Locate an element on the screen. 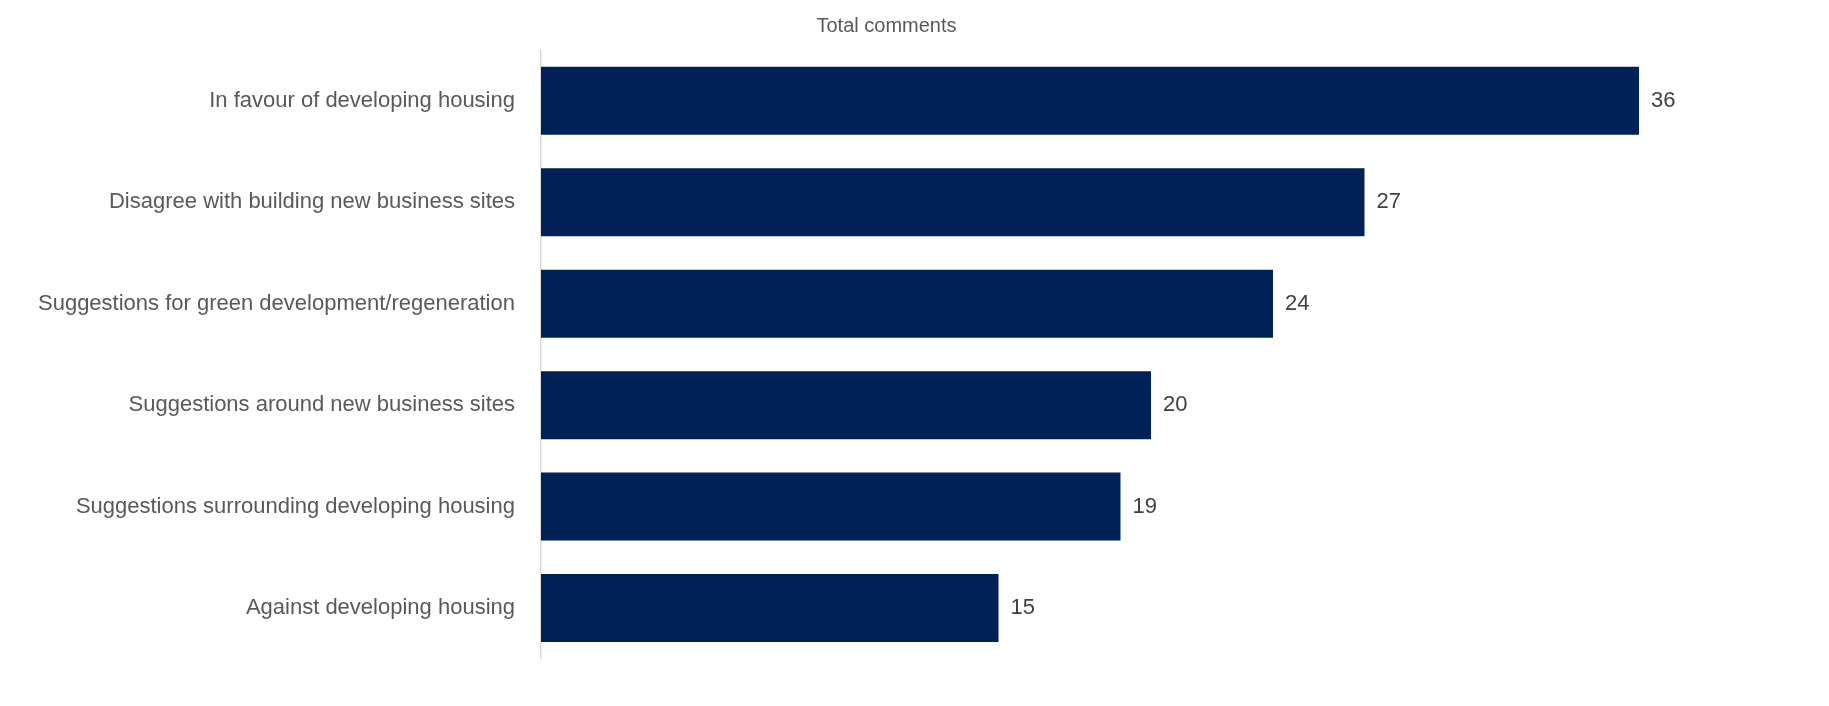 The image size is (1829, 706). data-label: 24 is located at coordinates (1297, 302).